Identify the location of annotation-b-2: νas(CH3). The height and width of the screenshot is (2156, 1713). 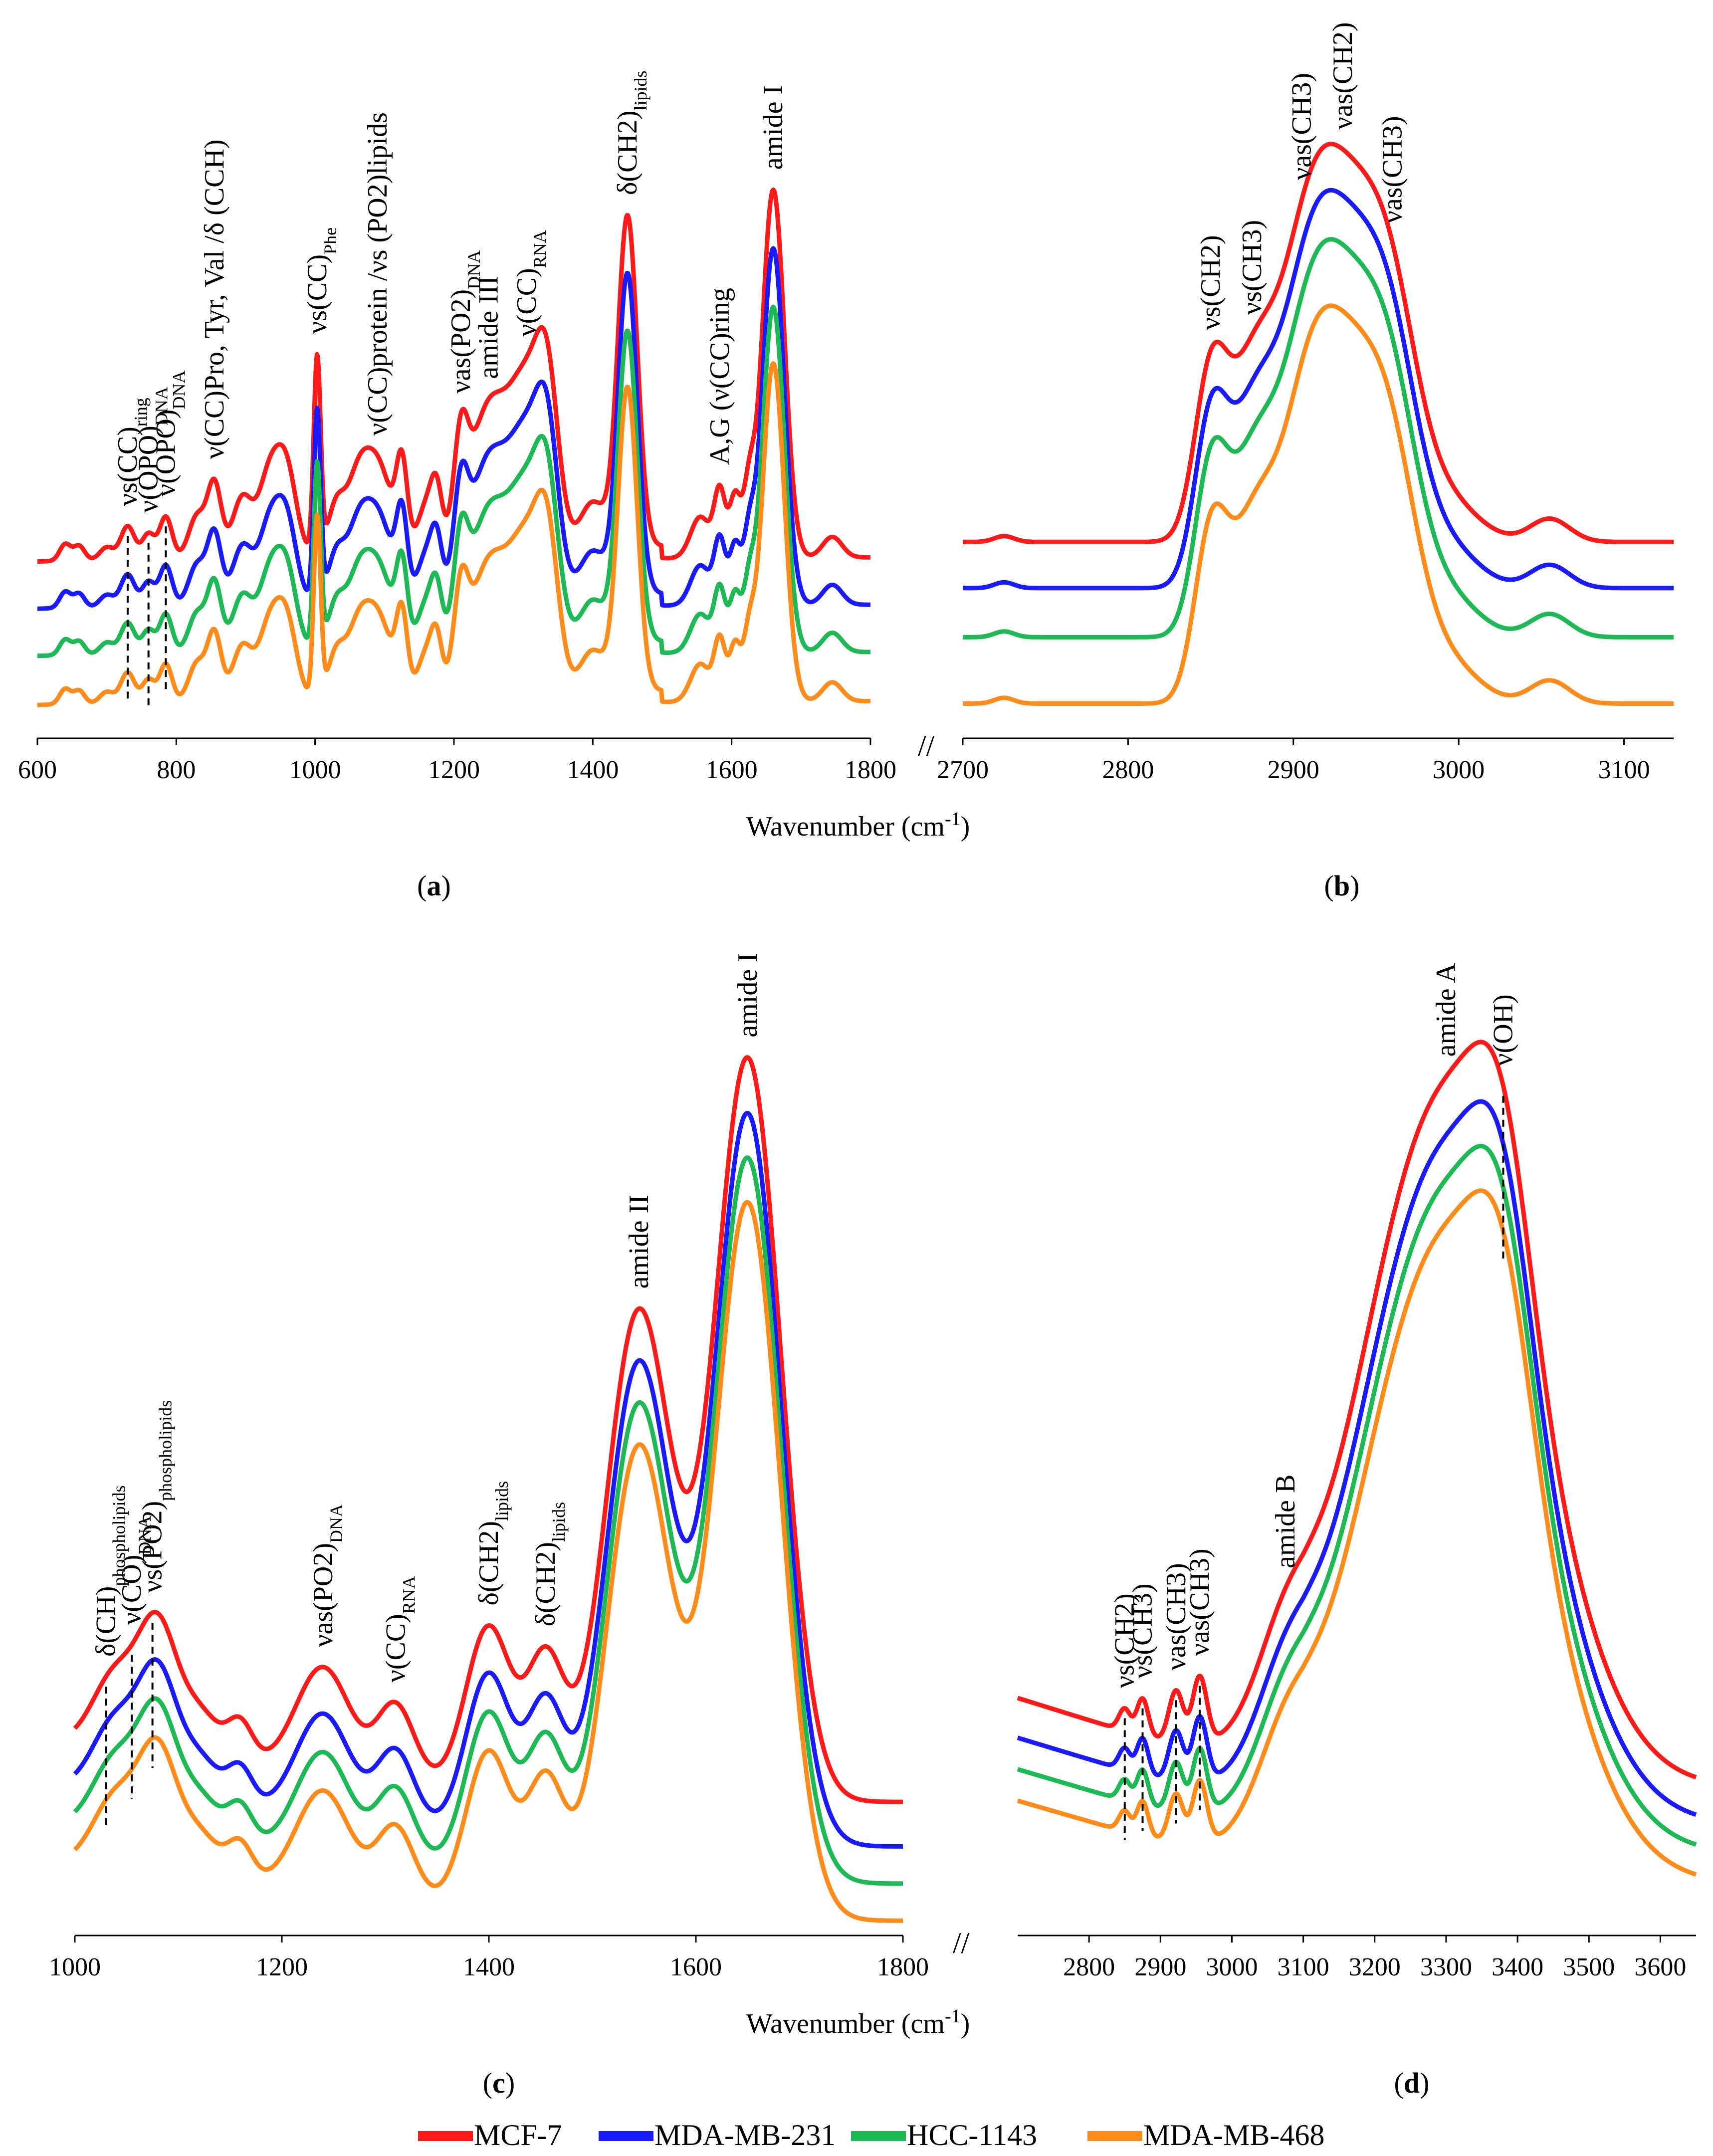
(1301, 126).